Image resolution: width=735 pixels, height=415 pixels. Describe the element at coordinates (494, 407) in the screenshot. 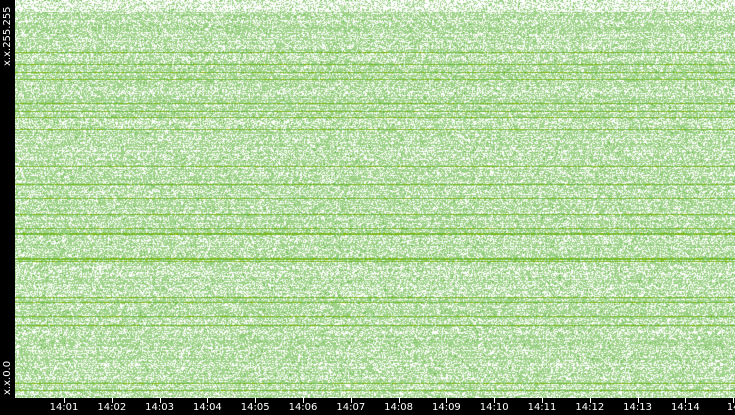

I see `x-tick-label: 14:10` at that location.